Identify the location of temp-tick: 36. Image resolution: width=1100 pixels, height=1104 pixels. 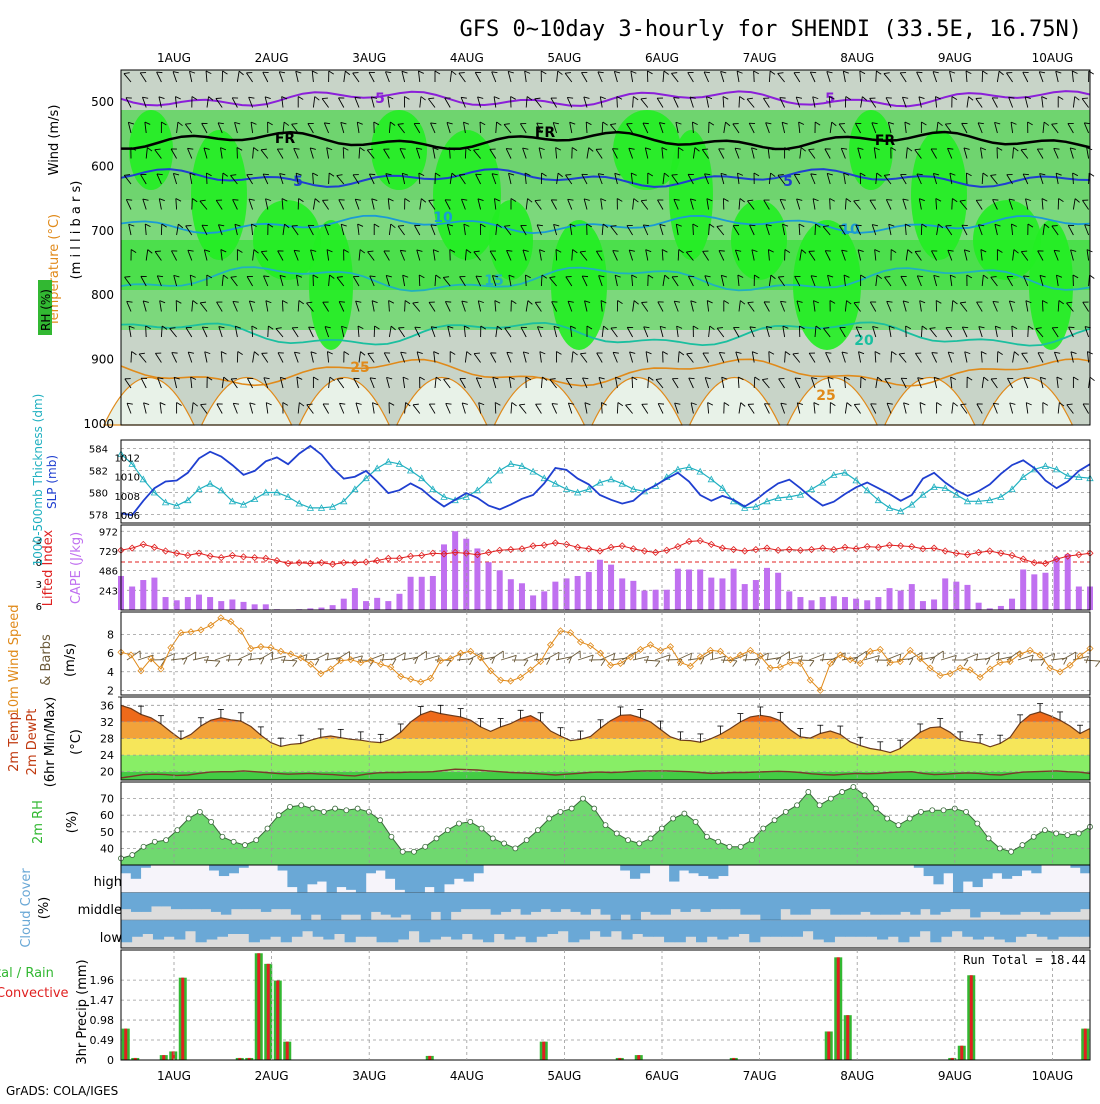
(107, 705).